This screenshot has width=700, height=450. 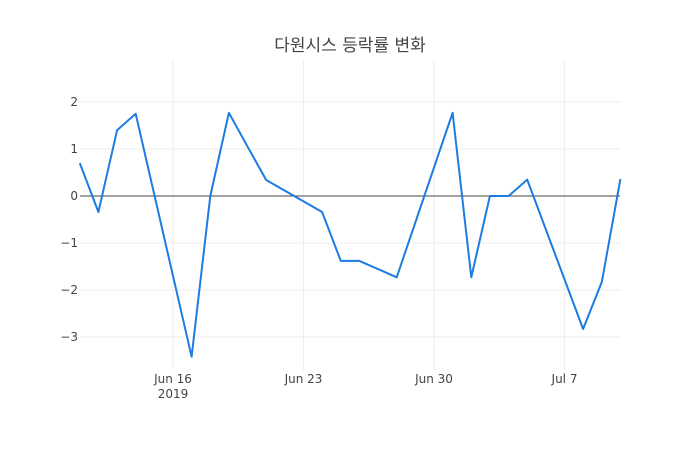 I want to click on x-tick-label: Jun 30, so click(x=433, y=379).